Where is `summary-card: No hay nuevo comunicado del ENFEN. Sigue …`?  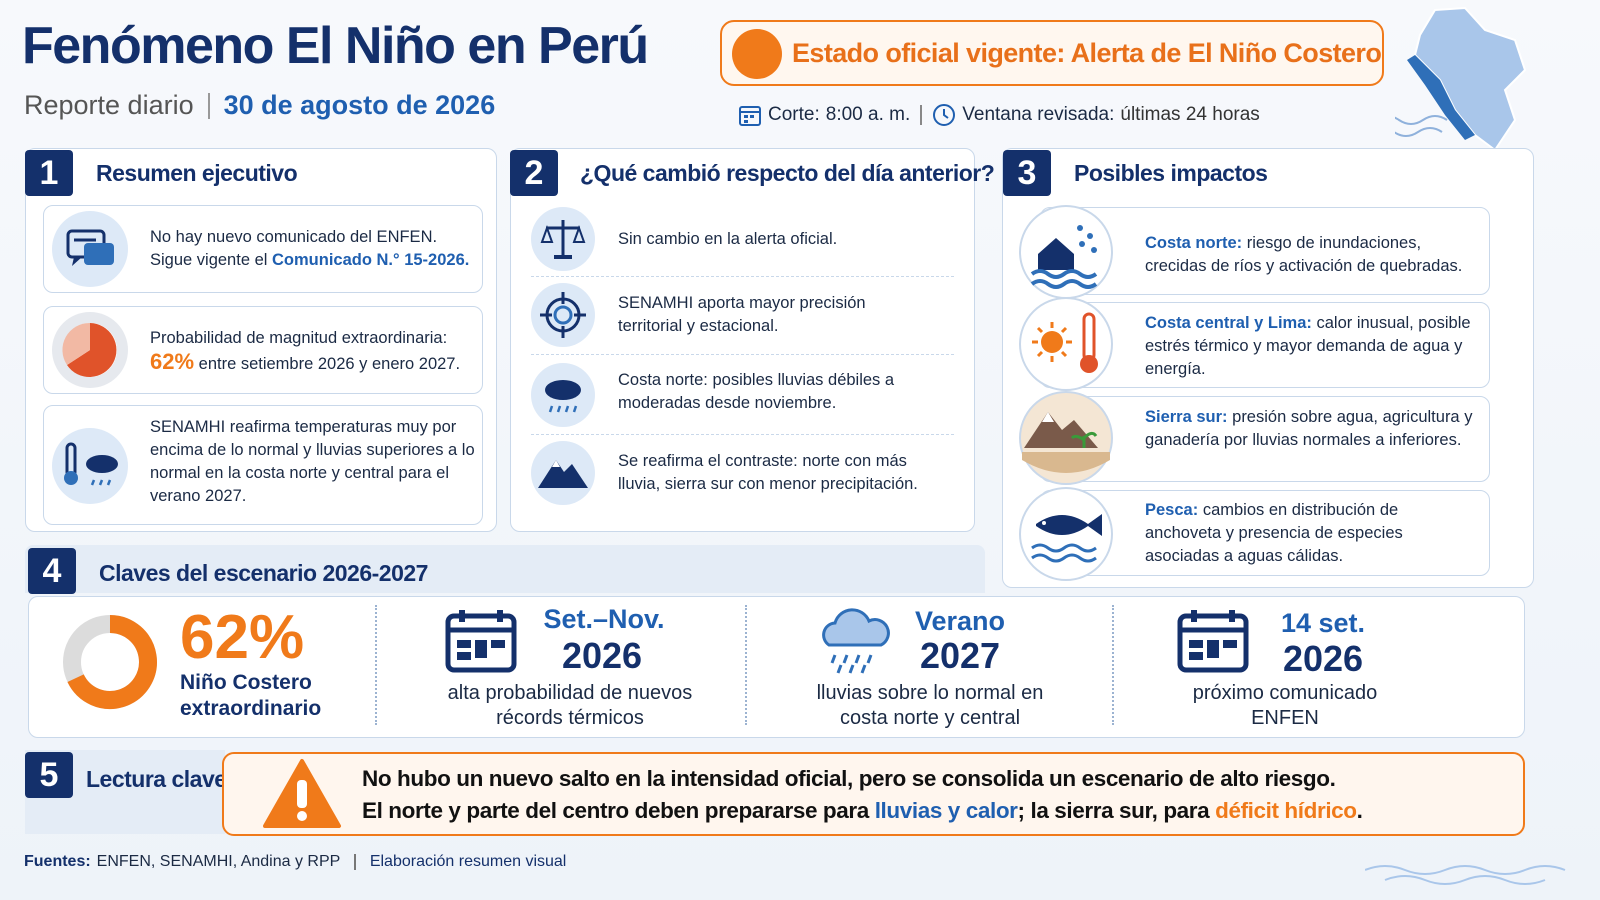 summary-card: No hay nuevo comunicado del ENFEN. Sigue … is located at coordinates (263, 249).